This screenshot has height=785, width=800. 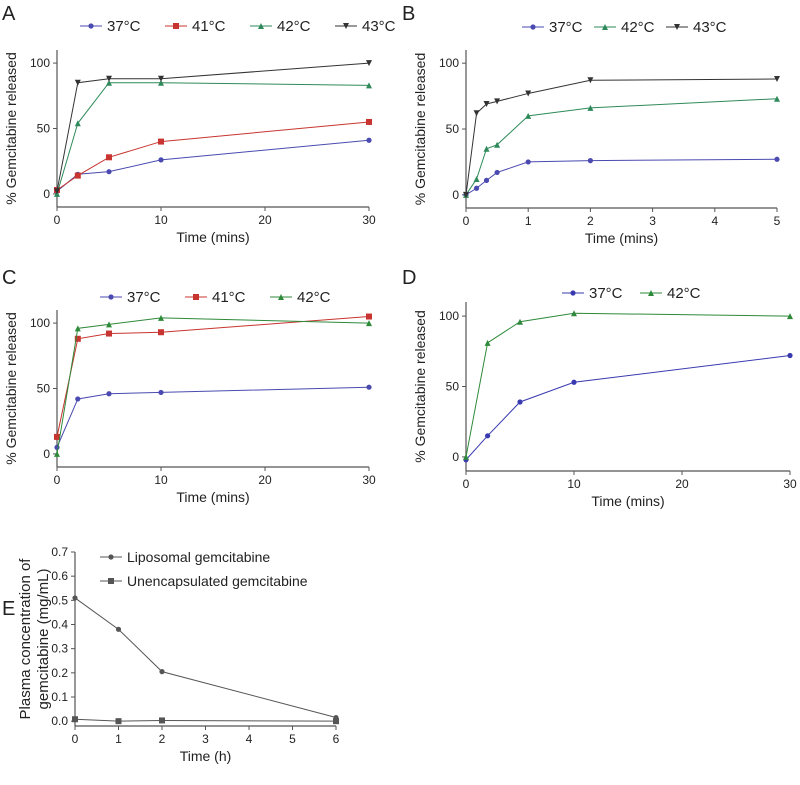 I want to click on x-tick-label: 20, so click(x=682, y=484).